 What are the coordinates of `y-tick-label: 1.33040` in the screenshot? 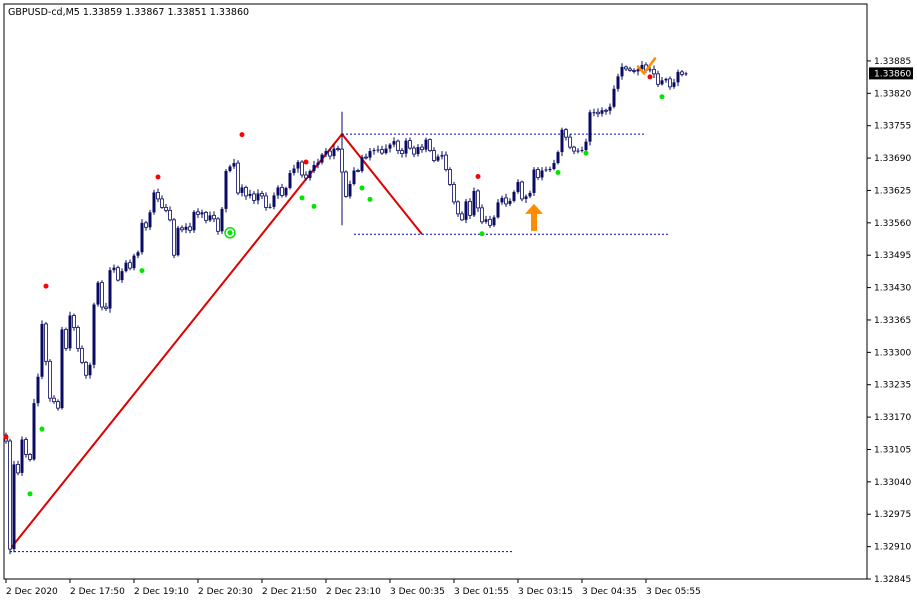 It's located at (892, 483).